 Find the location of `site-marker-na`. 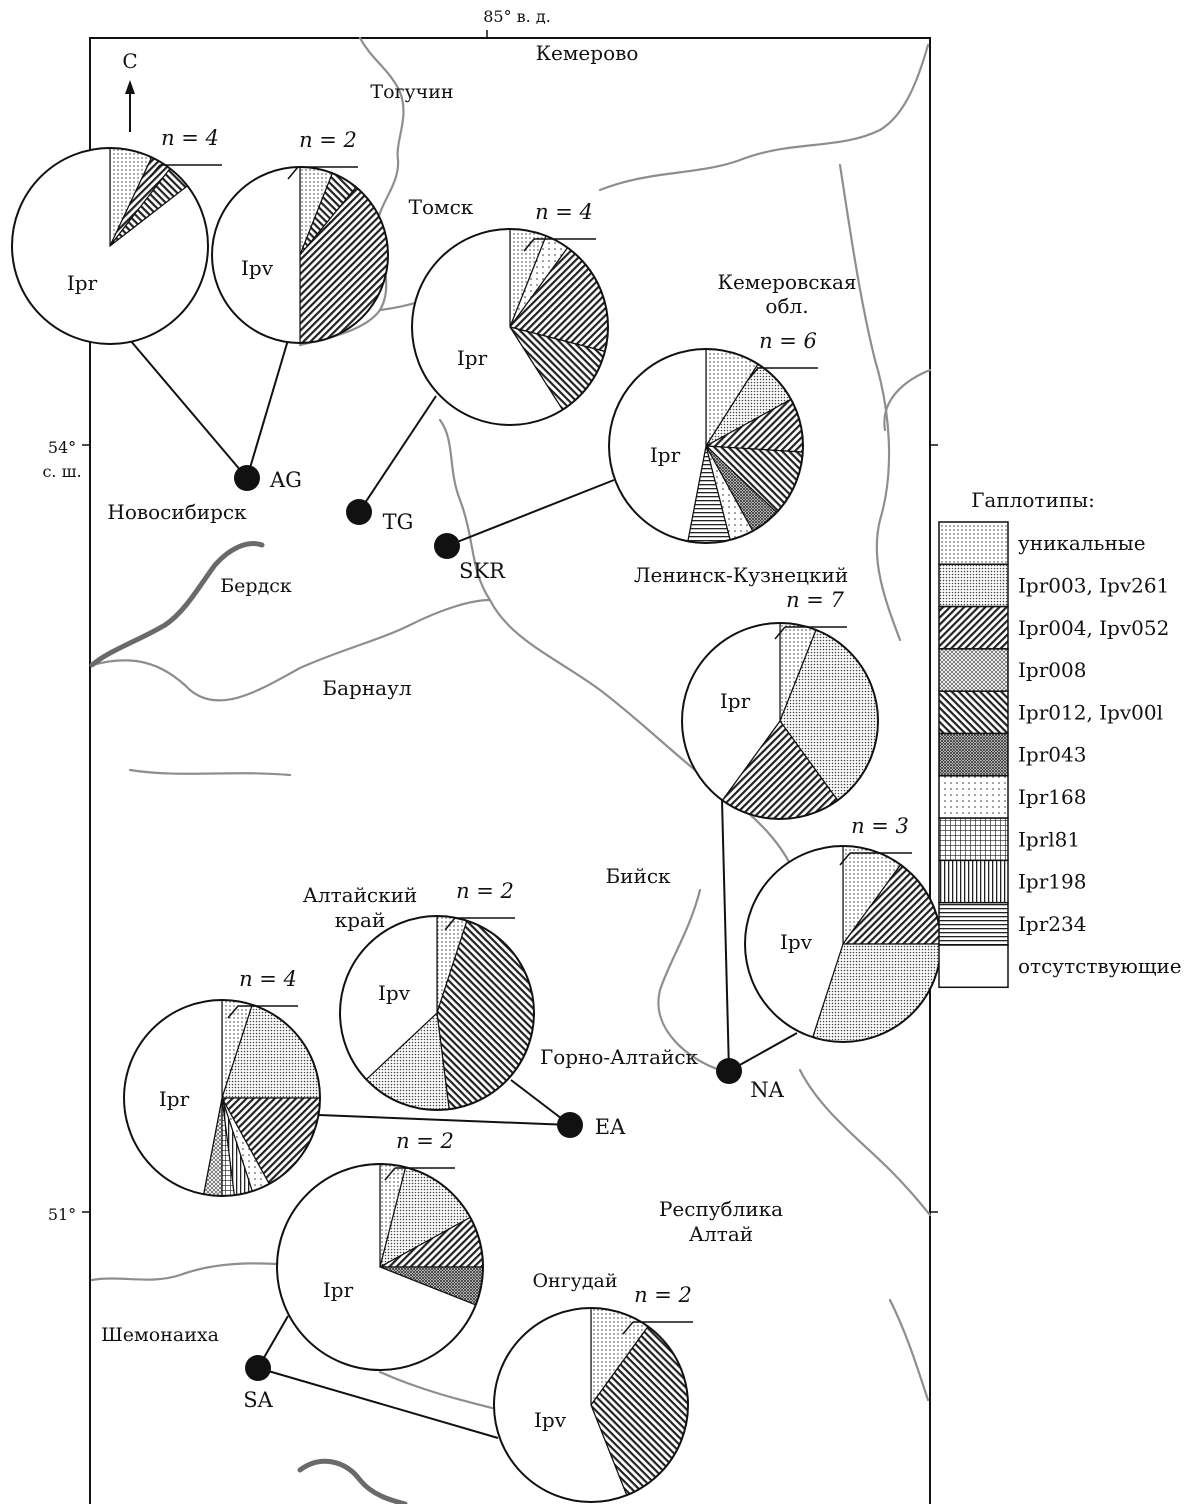

site-marker-na is located at coordinates (729, 1071).